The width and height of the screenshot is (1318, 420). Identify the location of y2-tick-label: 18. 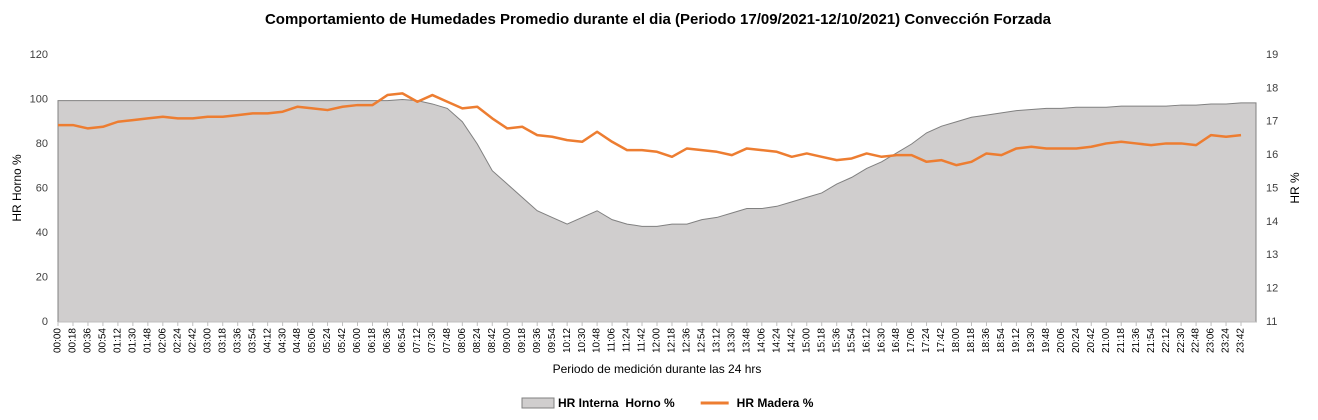
(1272, 88).